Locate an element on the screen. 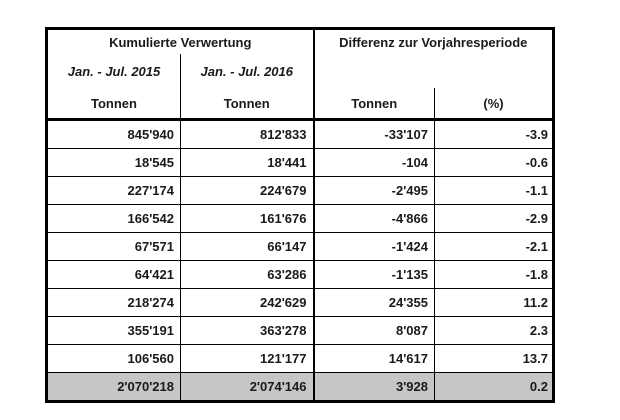 The width and height of the screenshot is (620, 420). table-cell: 13.7 is located at coordinates (494, 358).